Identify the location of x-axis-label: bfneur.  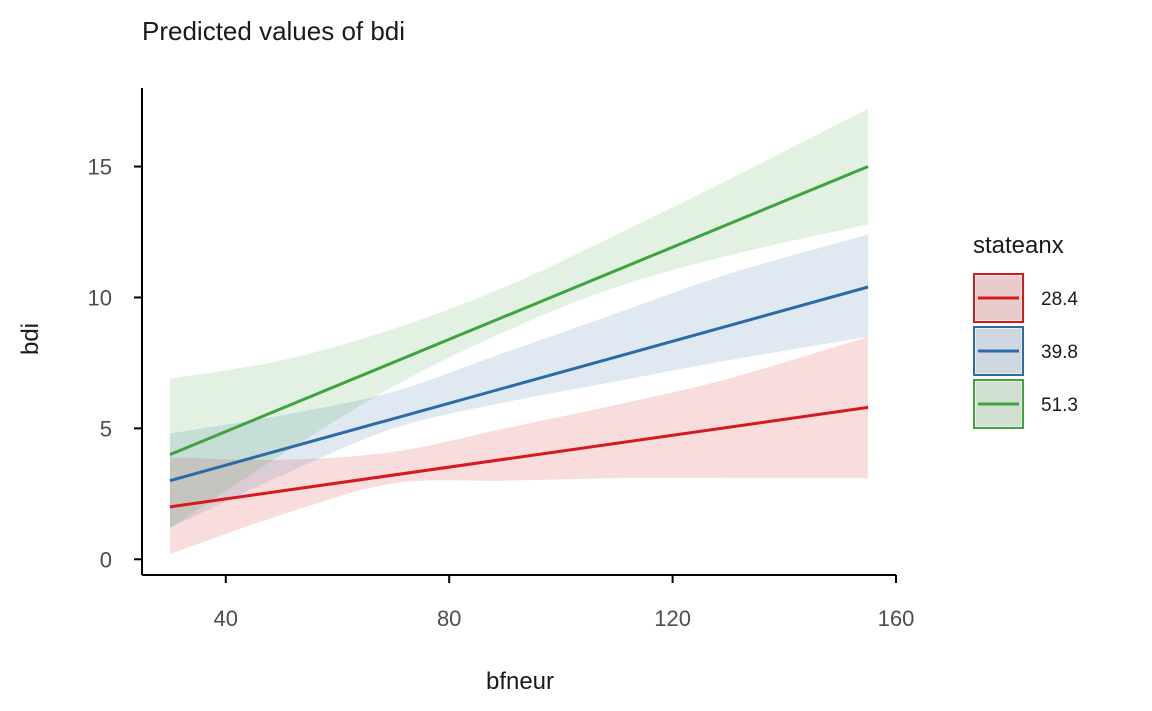
(520, 681).